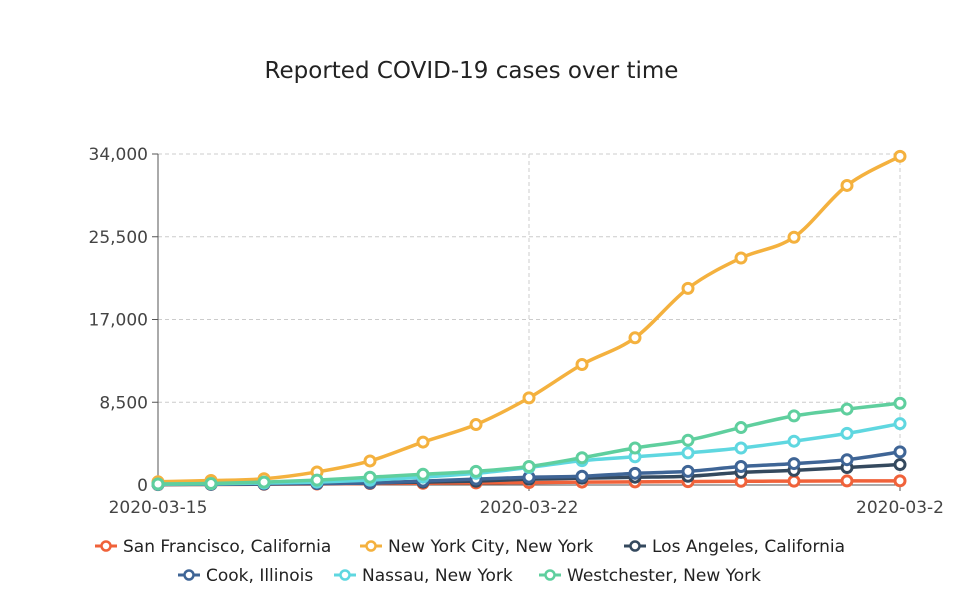 Image resolution: width=964 pixels, height=613 pixels. What do you see at coordinates (118, 155) in the screenshot?
I see `y-tick-label: 34,000` at bounding box center [118, 155].